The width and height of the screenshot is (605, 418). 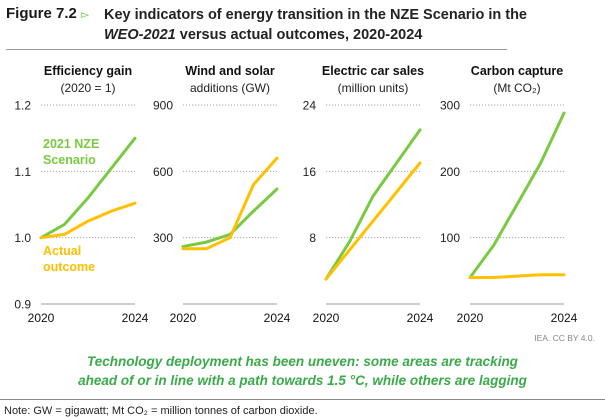 What do you see at coordinates (312, 238) in the screenshot?
I see `y-tick-label: 8` at bounding box center [312, 238].